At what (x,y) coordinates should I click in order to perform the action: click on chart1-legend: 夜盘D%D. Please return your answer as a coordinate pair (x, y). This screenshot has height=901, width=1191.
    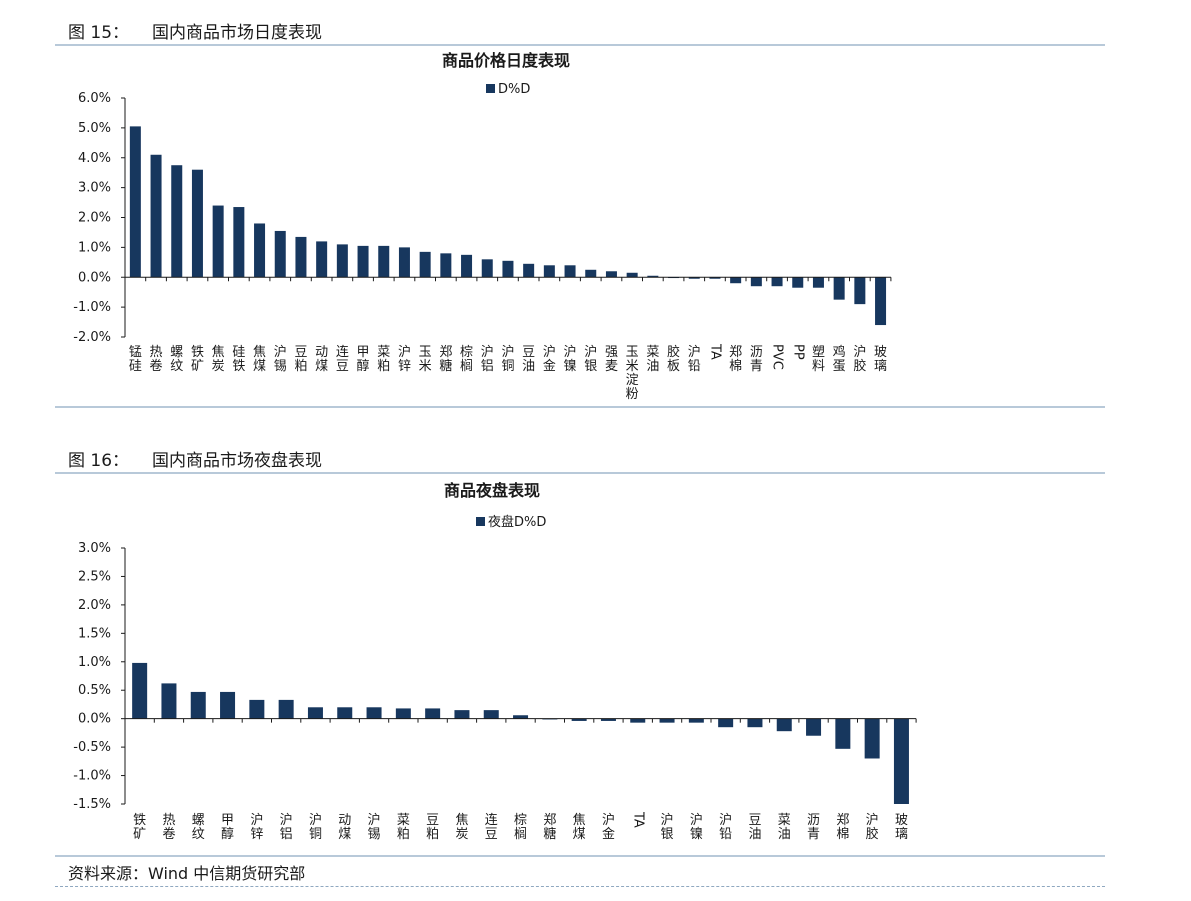
    Looking at the image, I should click on (511, 522).